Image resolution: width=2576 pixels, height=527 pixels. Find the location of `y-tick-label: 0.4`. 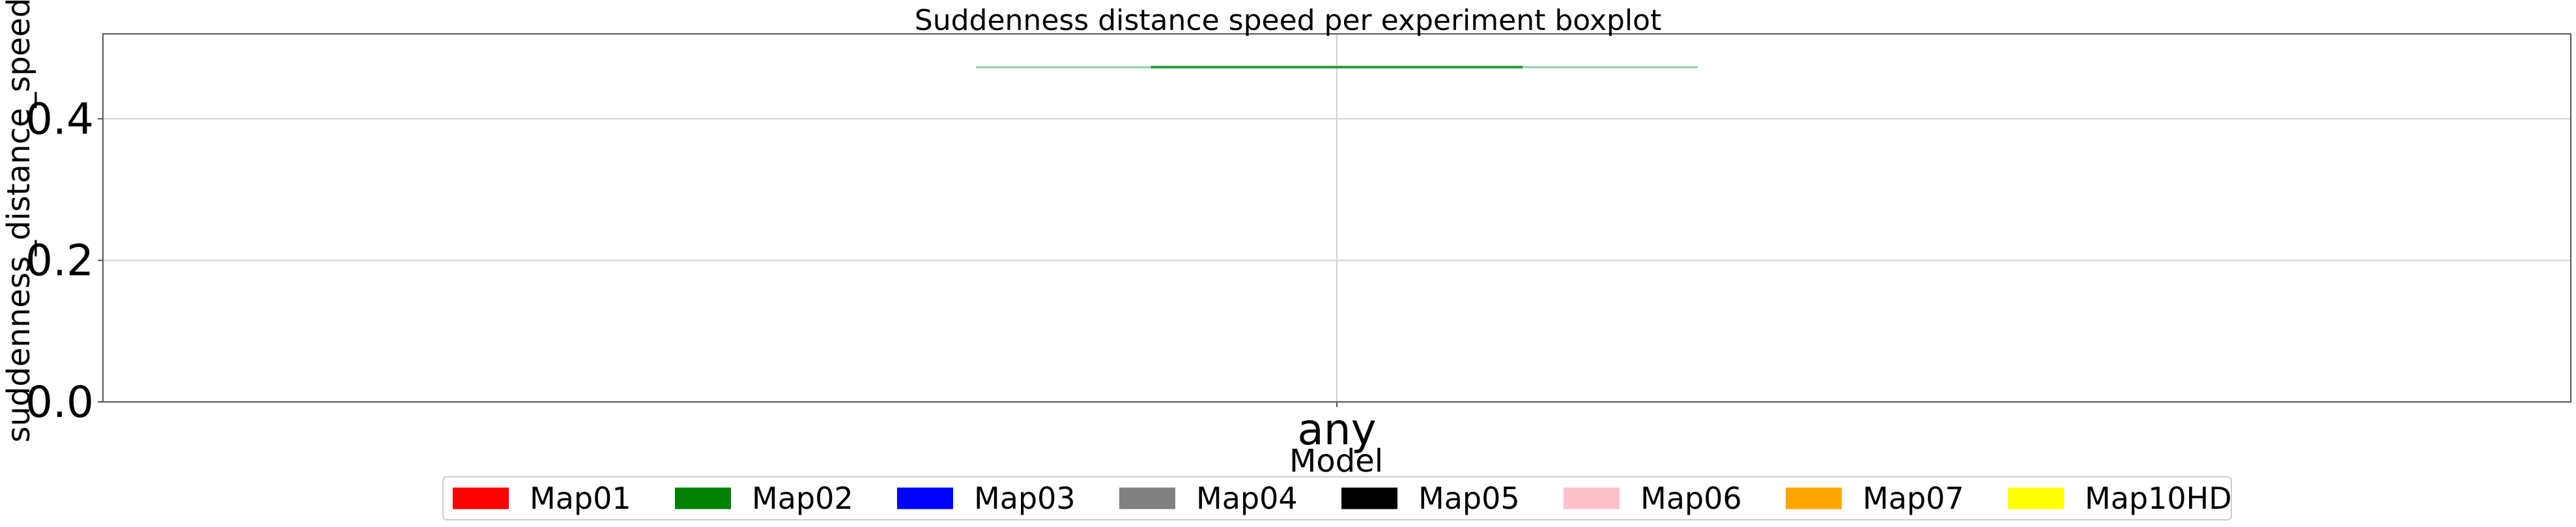

y-tick-label: 0.4 is located at coordinates (59, 119).